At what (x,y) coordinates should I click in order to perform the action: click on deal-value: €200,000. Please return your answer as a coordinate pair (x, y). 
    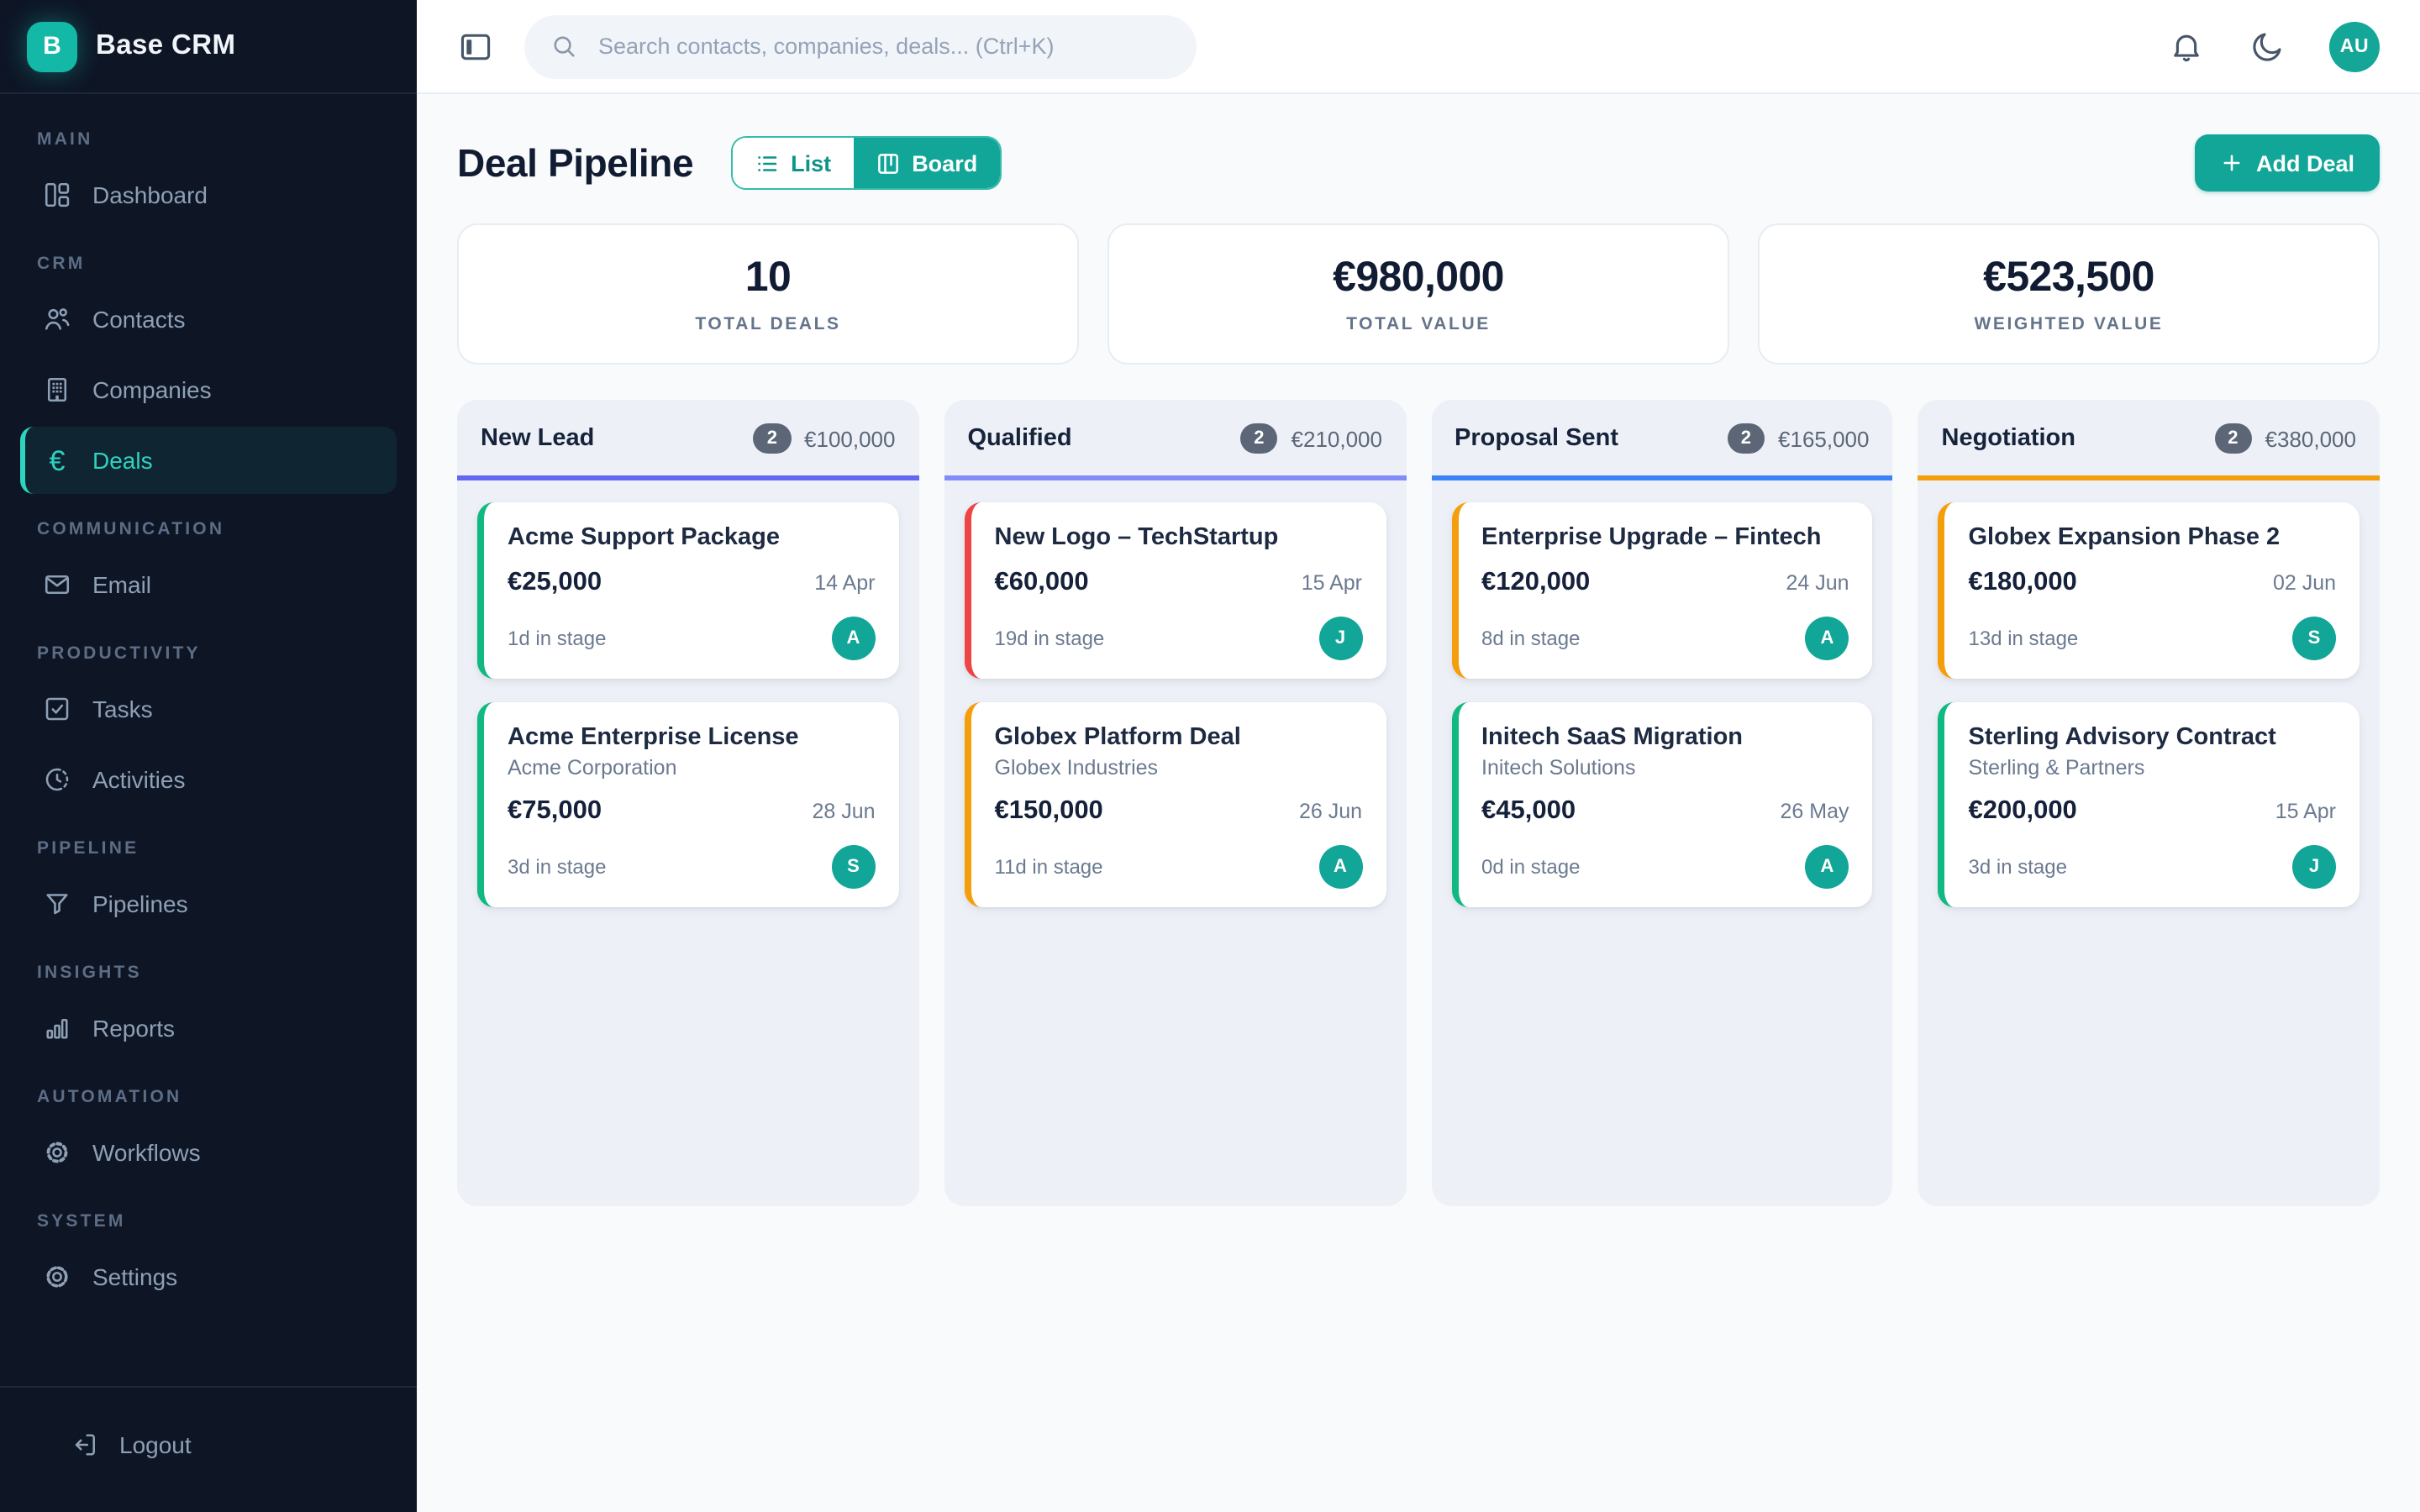
    Looking at the image, I should click on (2023, 810).